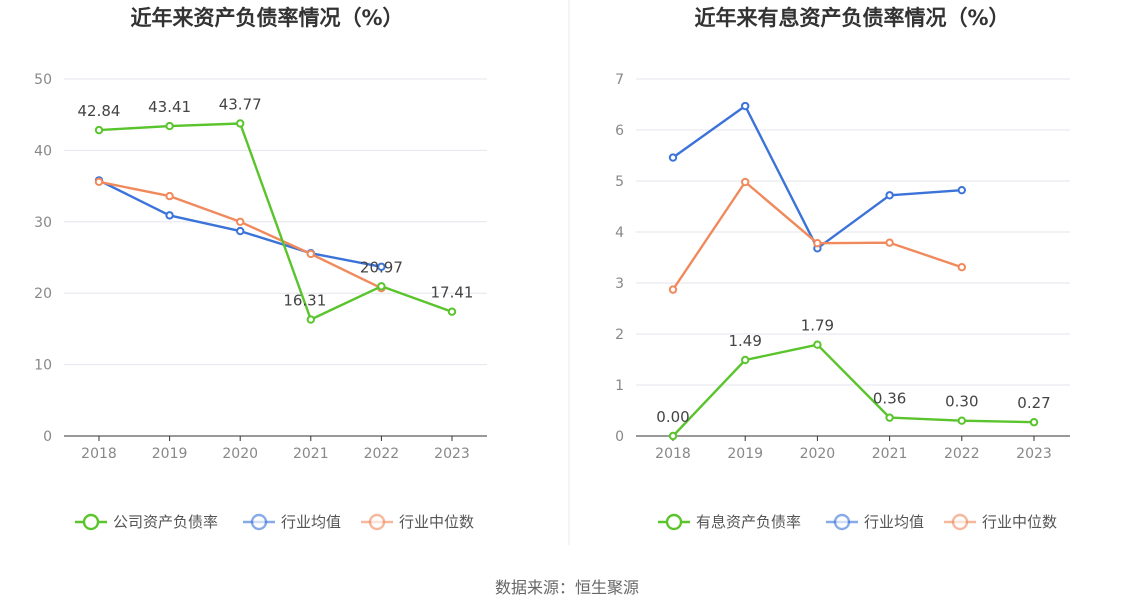 This screenshot has height=612, width=1134. What do you see at coordinates (744, 341) in the screenshot?
I see `data-label: 1.49` at bounding box center [744, 341].